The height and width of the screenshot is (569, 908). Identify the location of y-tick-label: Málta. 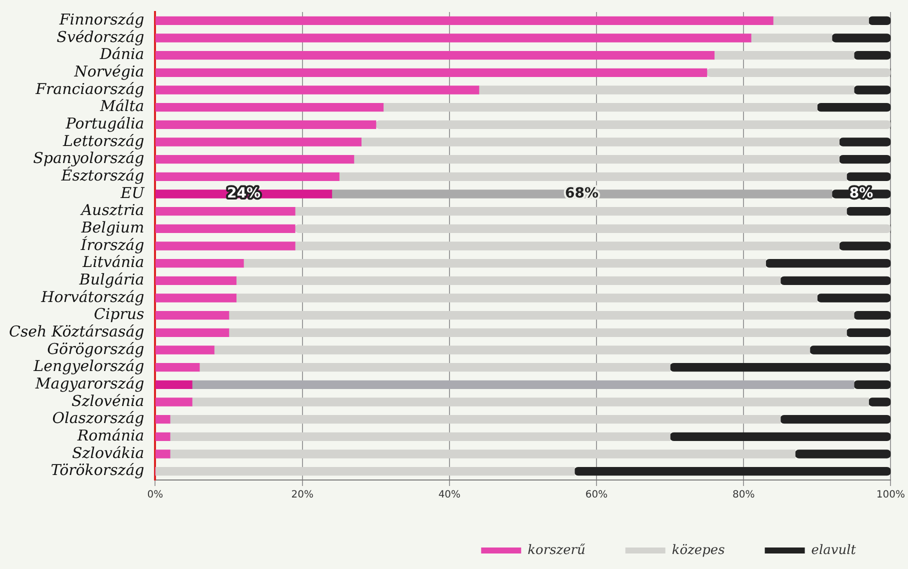
(121, 106).